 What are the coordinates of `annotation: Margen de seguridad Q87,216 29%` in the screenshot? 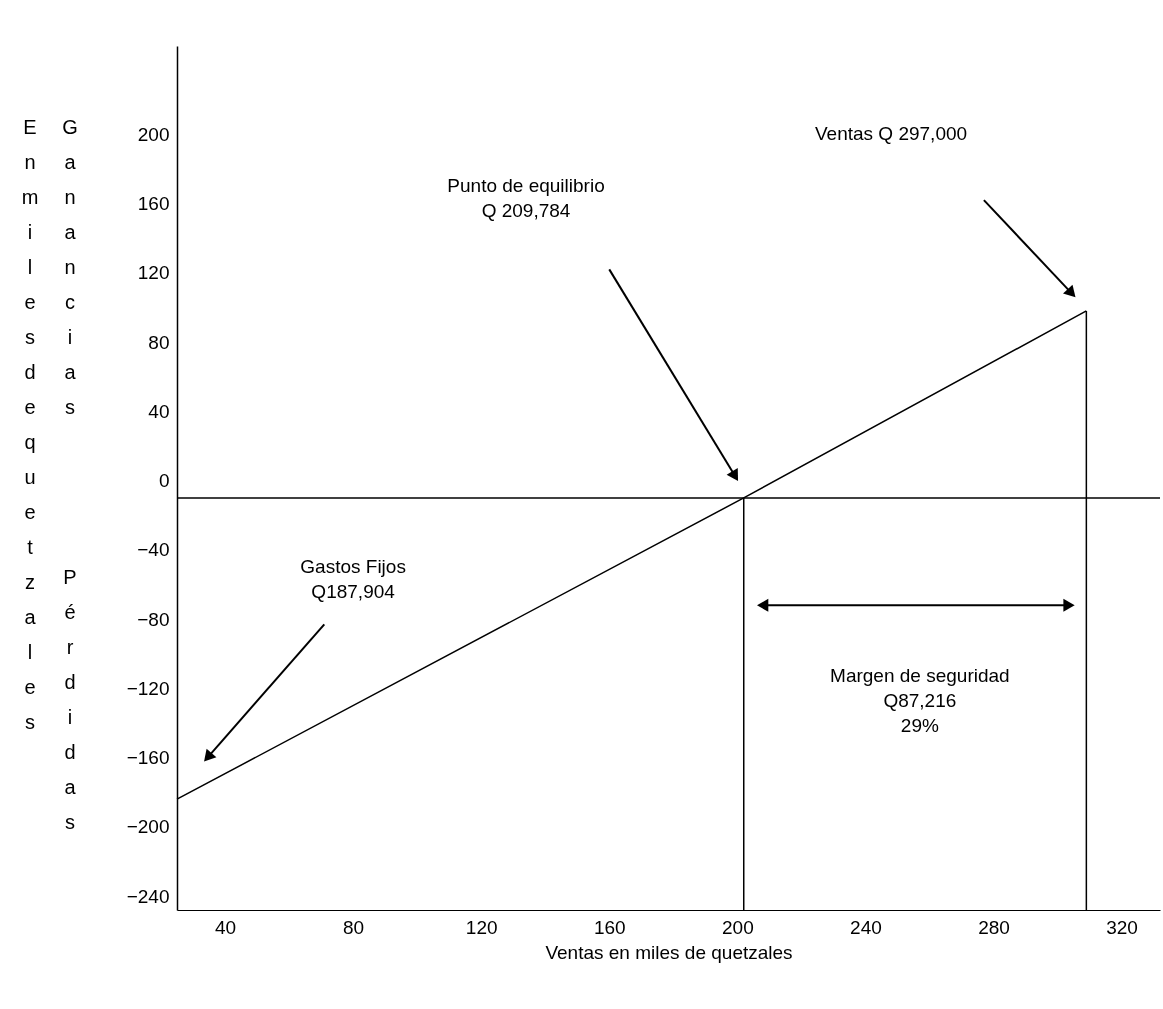 It's located at (920, 701).